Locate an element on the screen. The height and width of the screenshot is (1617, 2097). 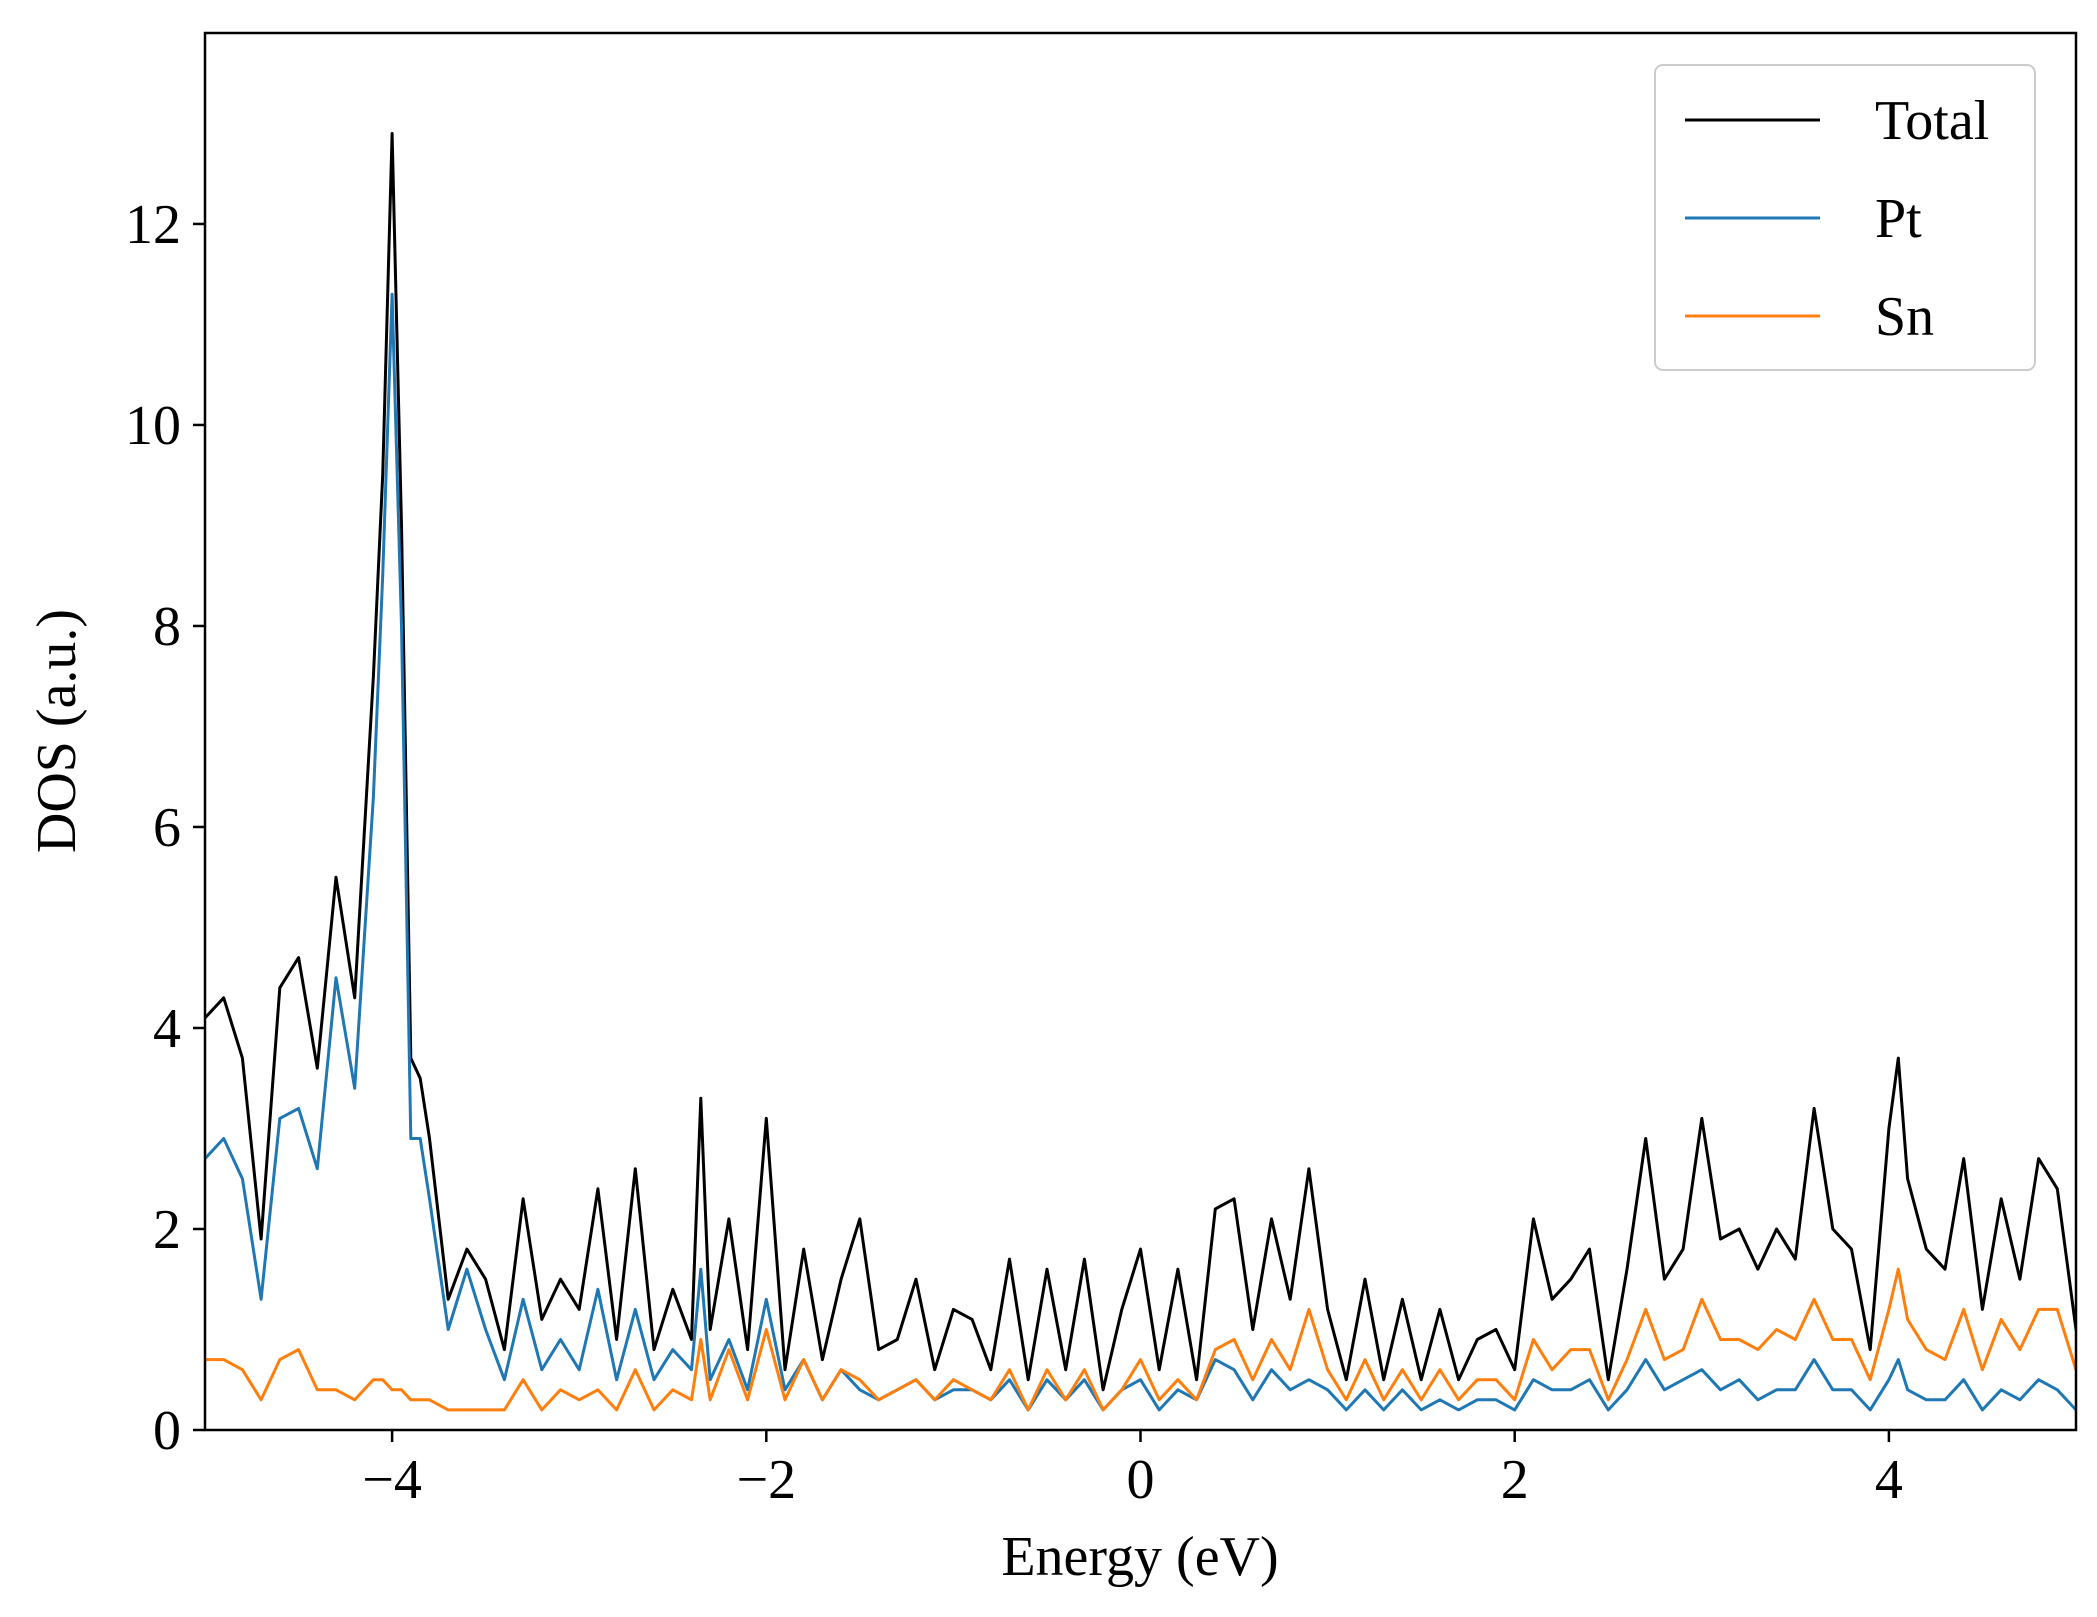
legend: Total Pt Sn is located at coordinates (1845, 217).